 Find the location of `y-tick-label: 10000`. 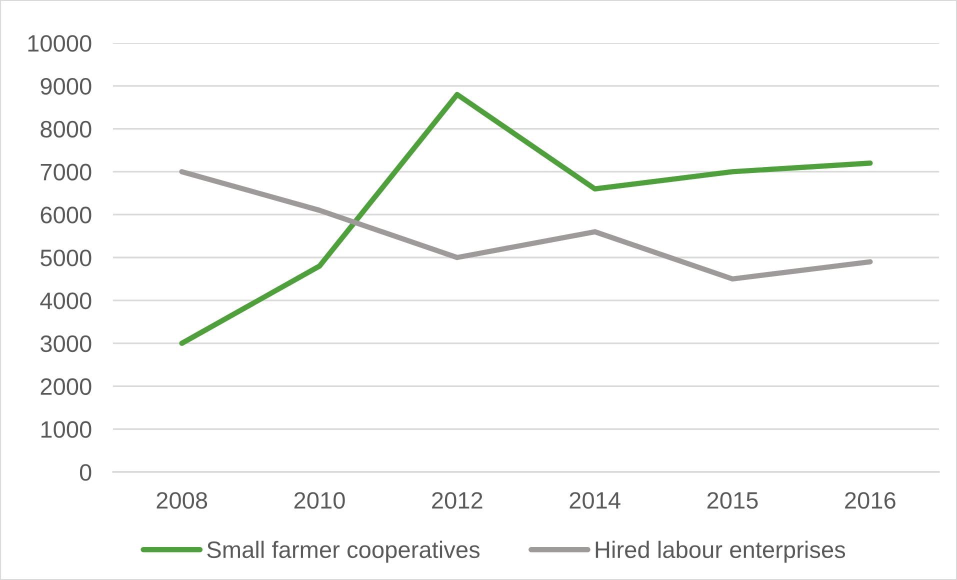

y-tick-label: 10000 is located at coordinates (60, 43).